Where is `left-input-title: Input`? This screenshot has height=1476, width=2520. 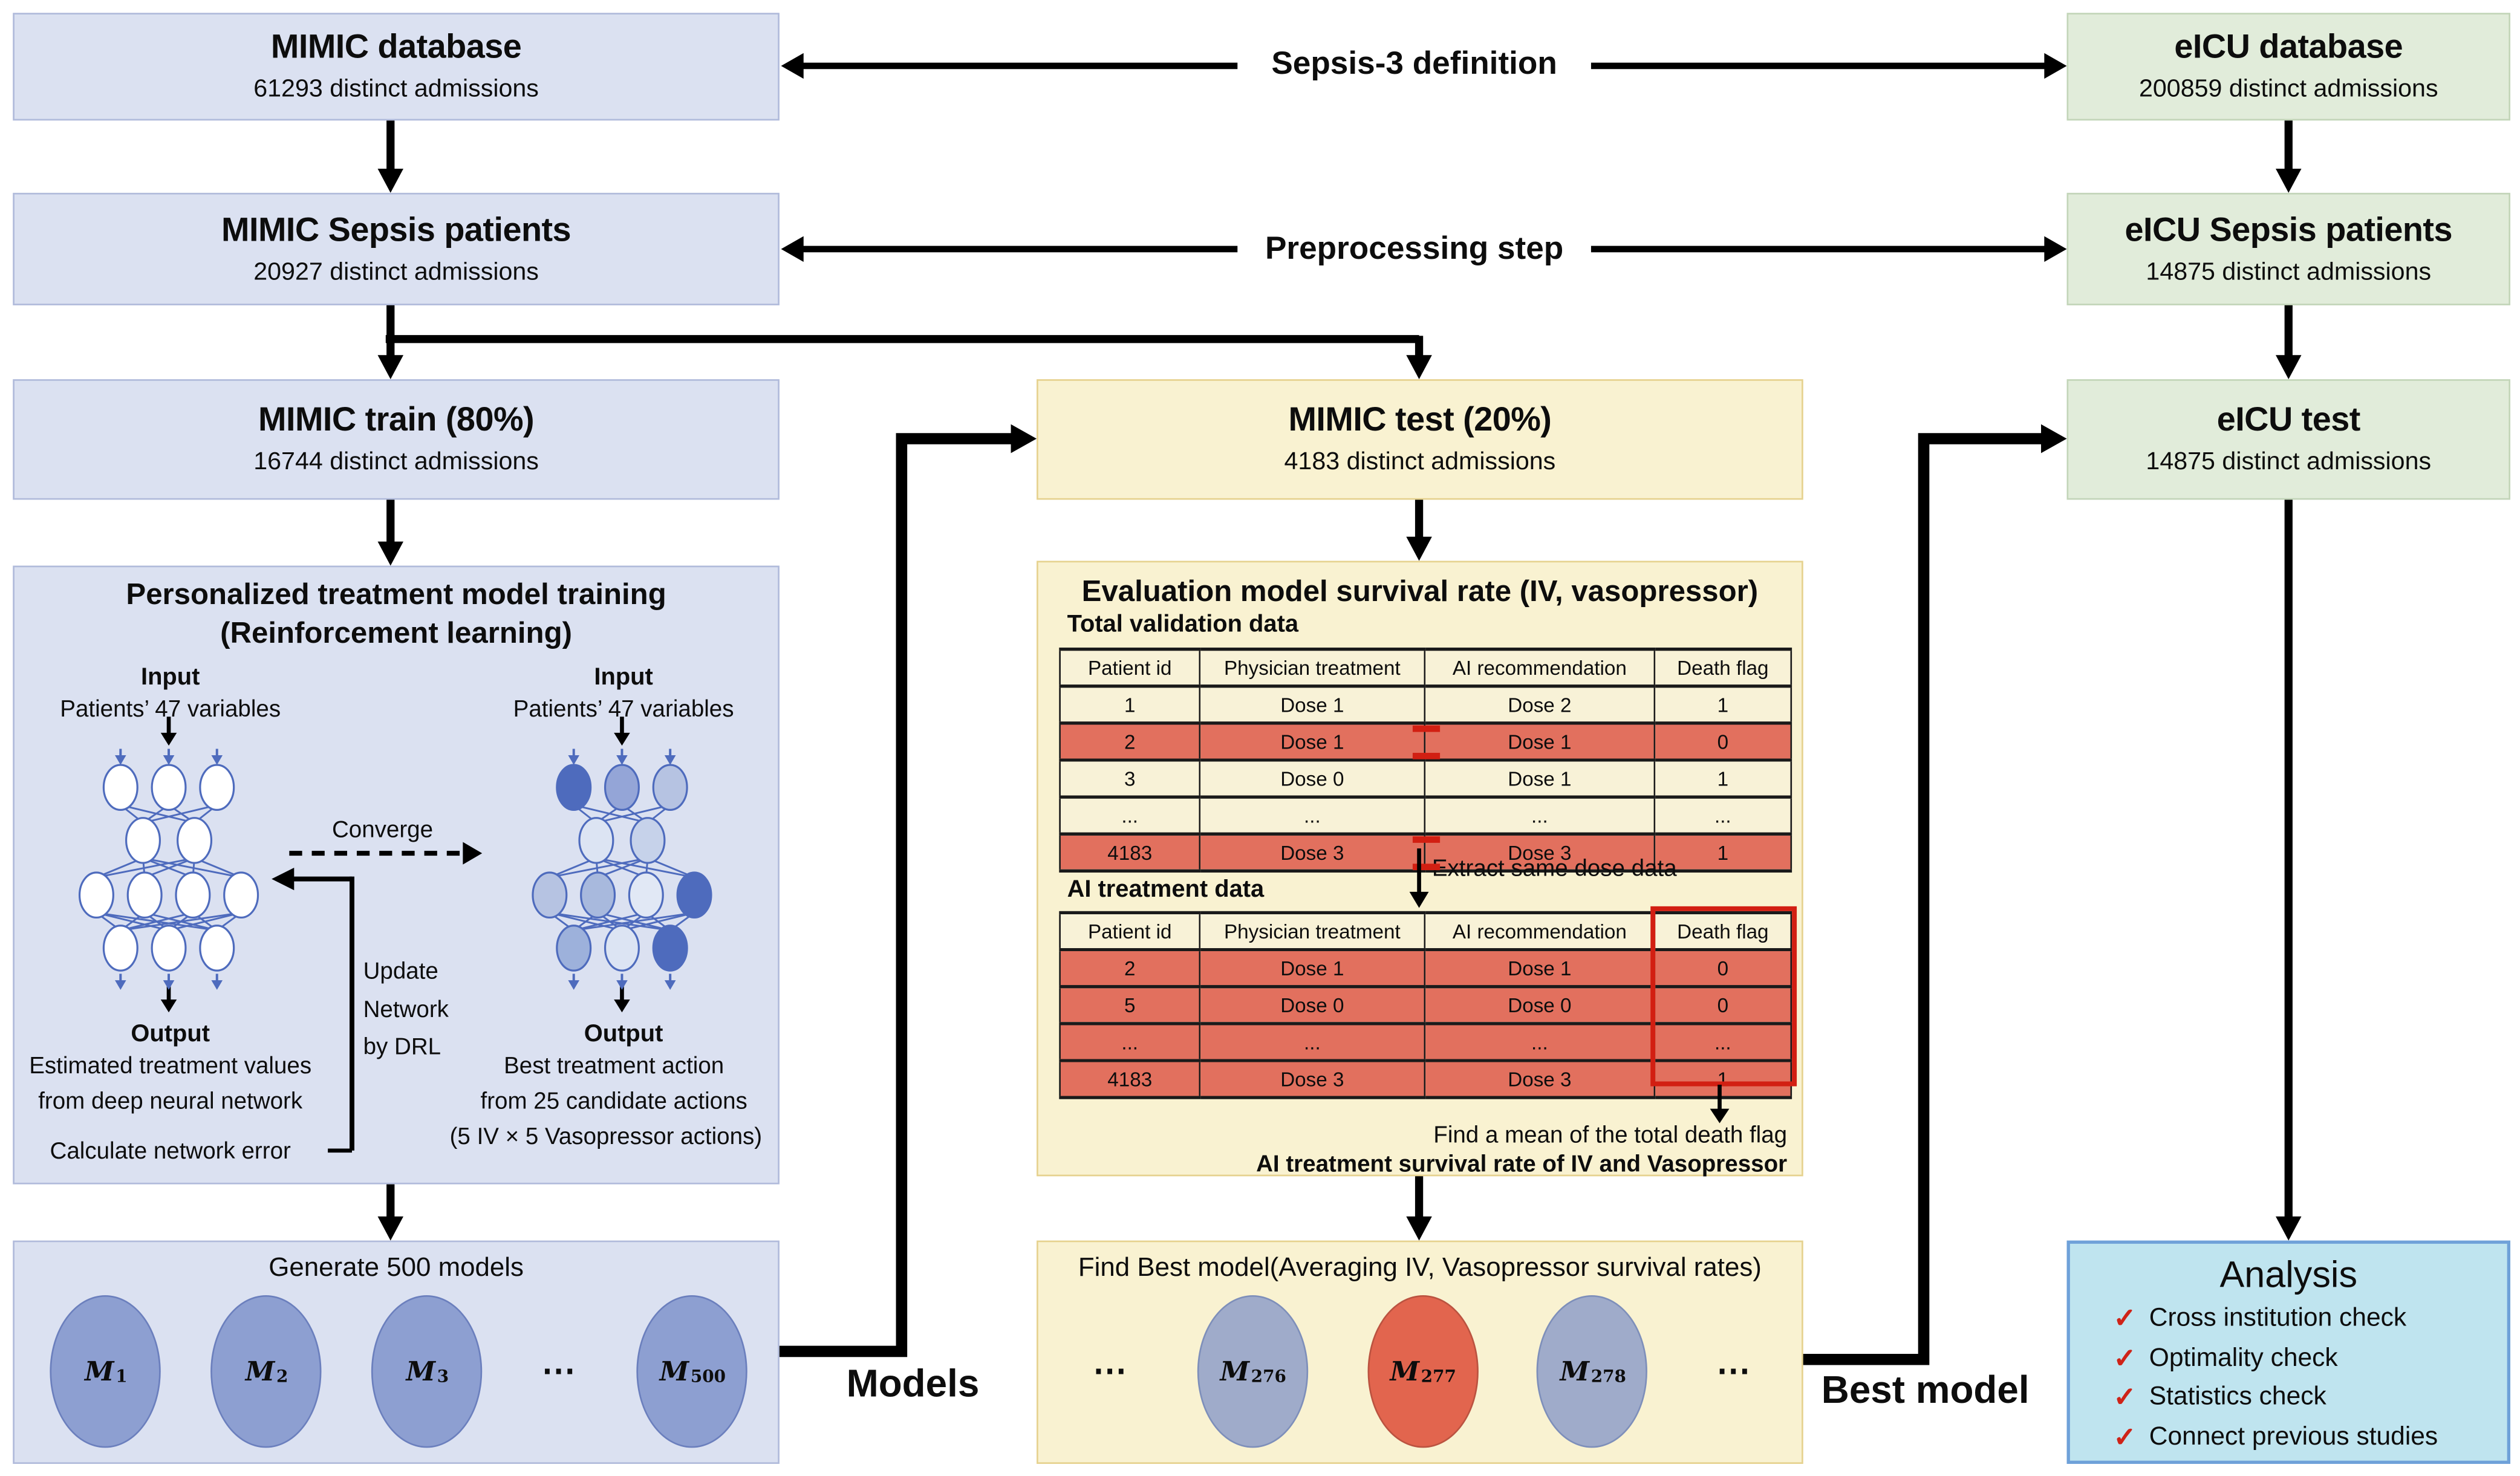 left-input-title: Input is located at coordinates (170, 677).